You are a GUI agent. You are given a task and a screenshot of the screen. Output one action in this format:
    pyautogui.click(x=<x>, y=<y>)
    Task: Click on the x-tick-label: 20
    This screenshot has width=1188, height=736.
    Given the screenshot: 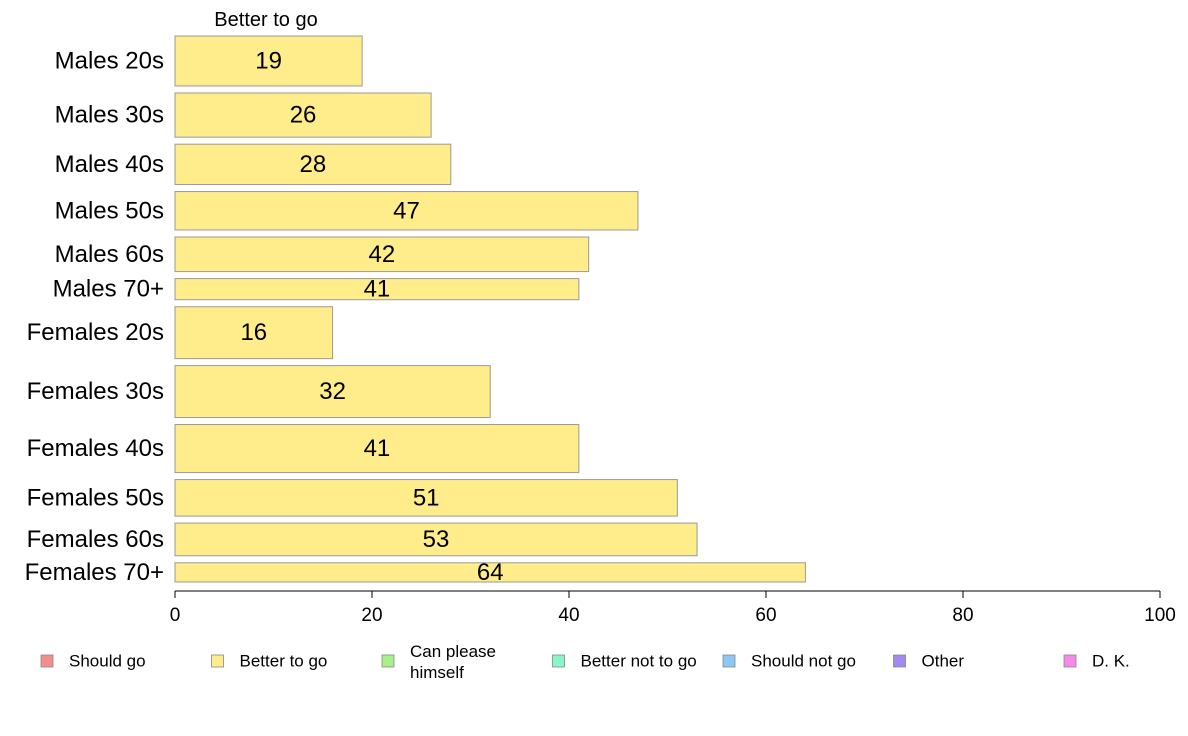 What is the action you would take?
    pyautogui.click(x=371, y=615)
    